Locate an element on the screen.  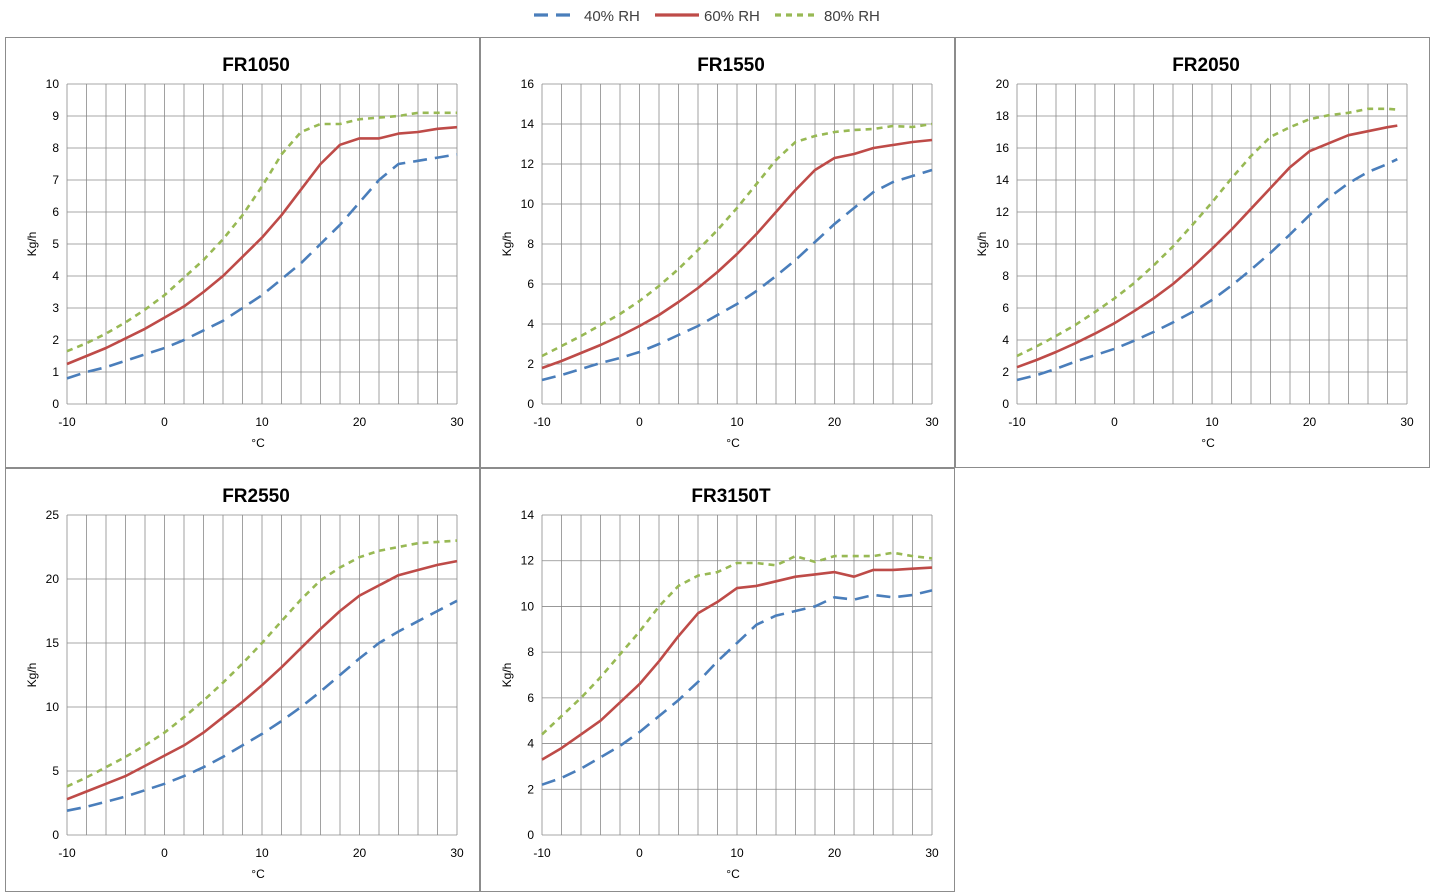
y-tick-label: 25 is located at coordinates (53, 515).